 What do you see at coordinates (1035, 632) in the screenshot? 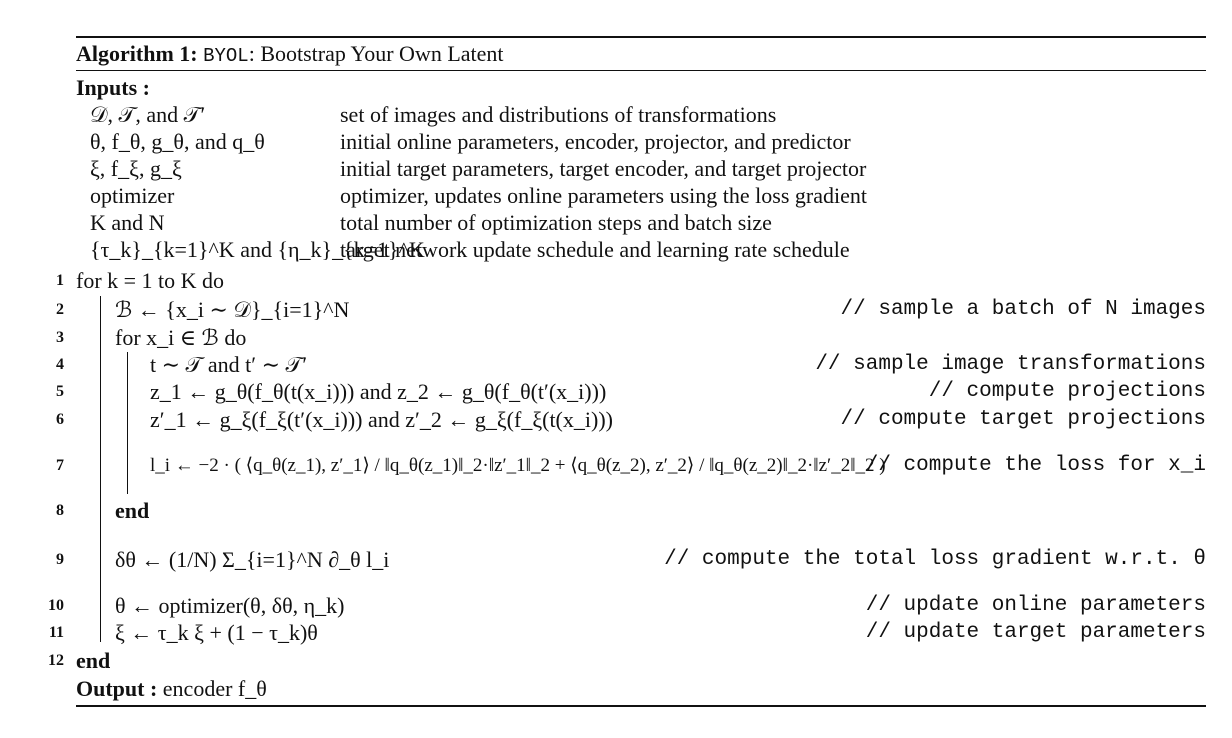
I see `comment-line-11: // update target parameters` at bounding box center [1035, 632].